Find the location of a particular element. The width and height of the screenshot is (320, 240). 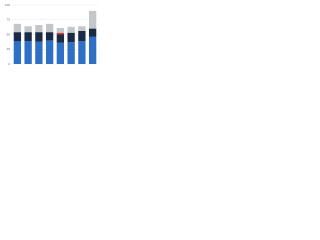

chart: 0 25 50 75 100 is located at coordinates (51, 34).